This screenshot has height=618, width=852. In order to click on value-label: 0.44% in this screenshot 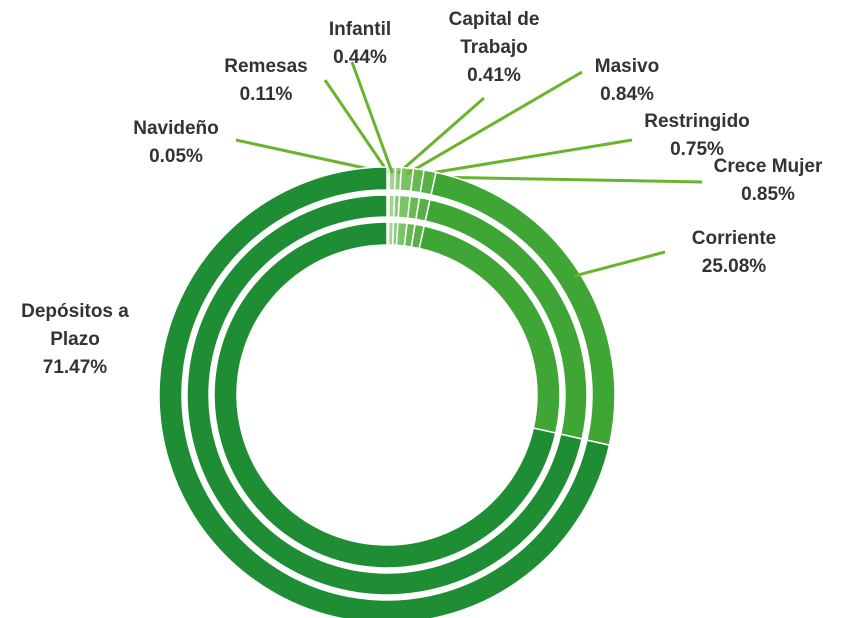, I will do `click(360, 57)`.